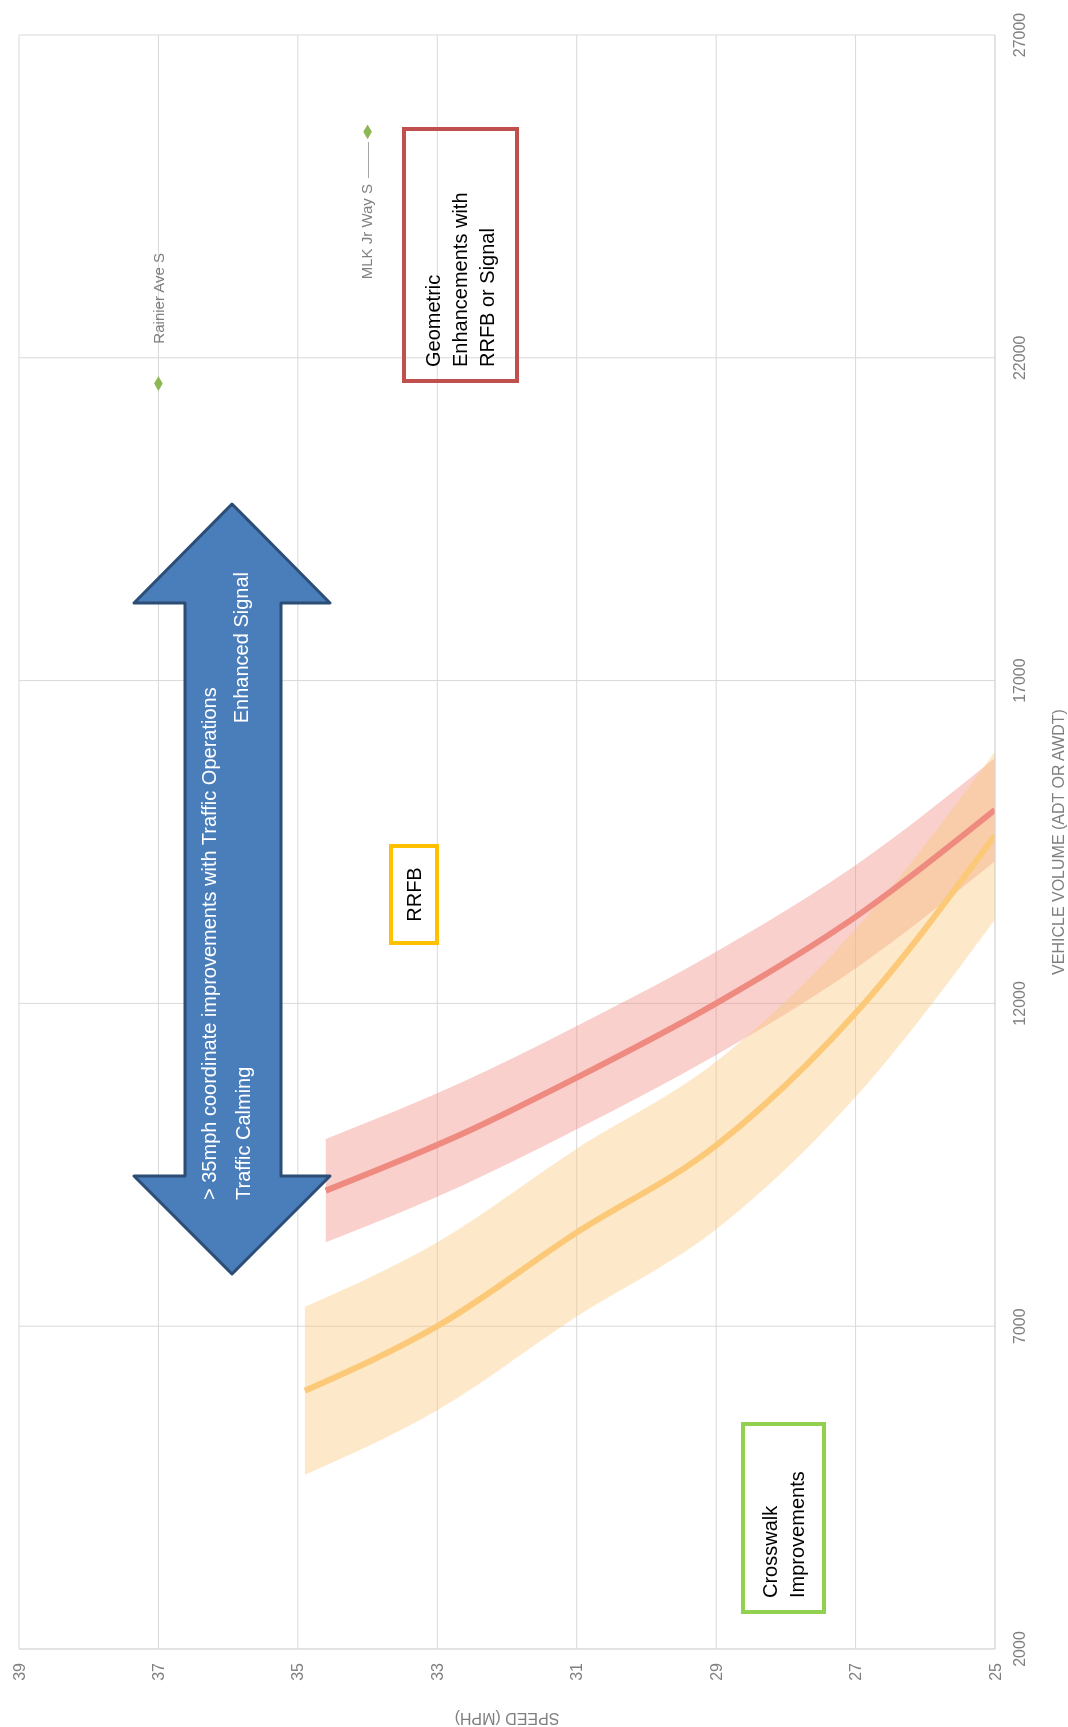 Image resolution: width=1068 pixels, height=1727 pixels. I want to click on x-tick-label: 33, so click(437, 1671).